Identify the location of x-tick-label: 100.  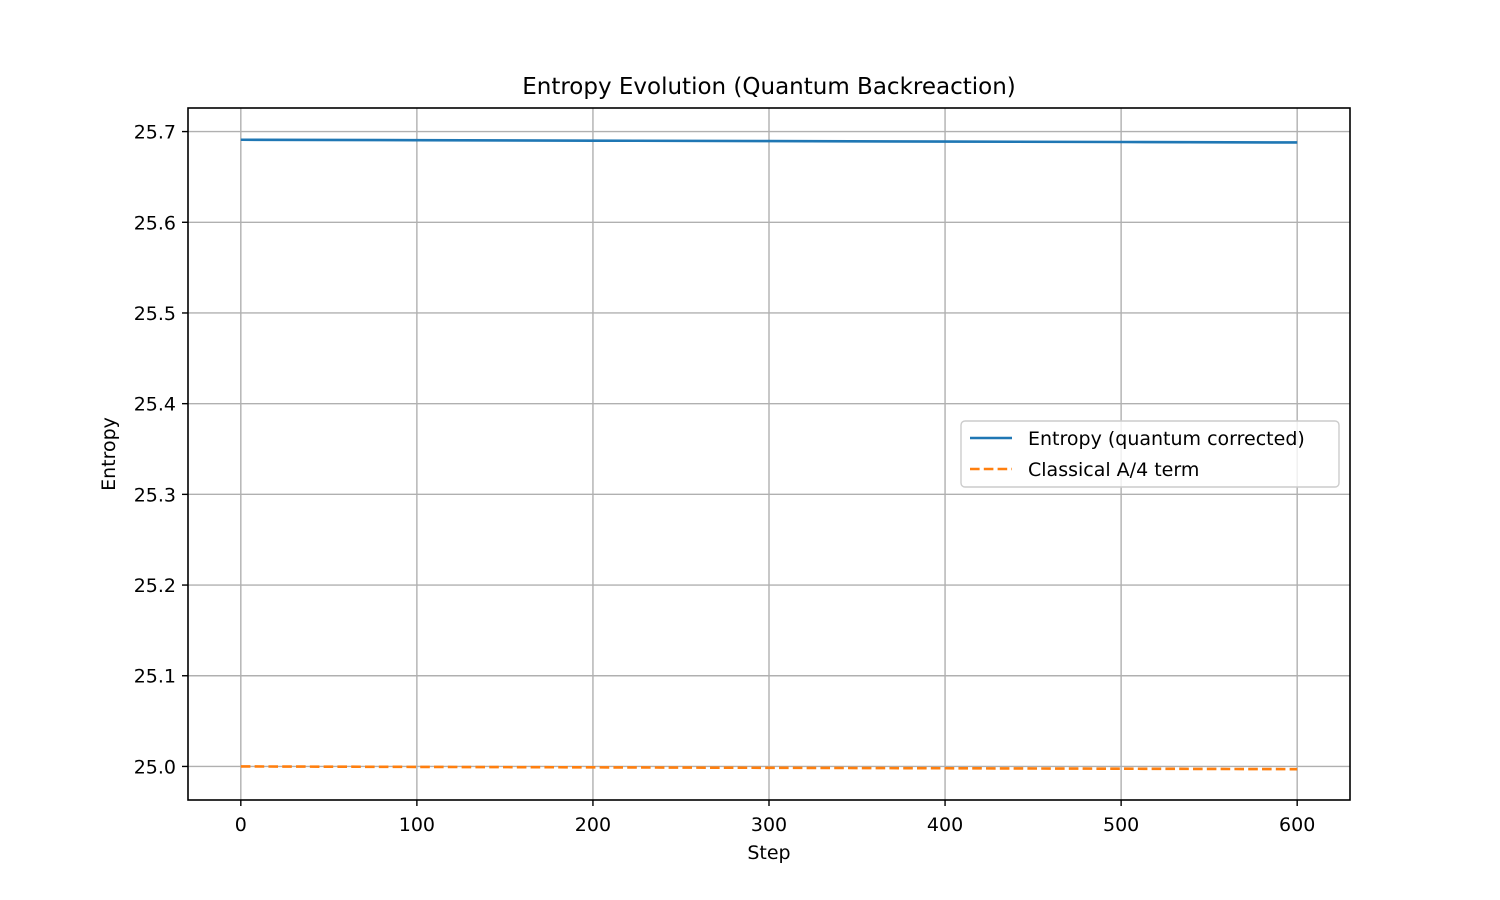
(417, 825).